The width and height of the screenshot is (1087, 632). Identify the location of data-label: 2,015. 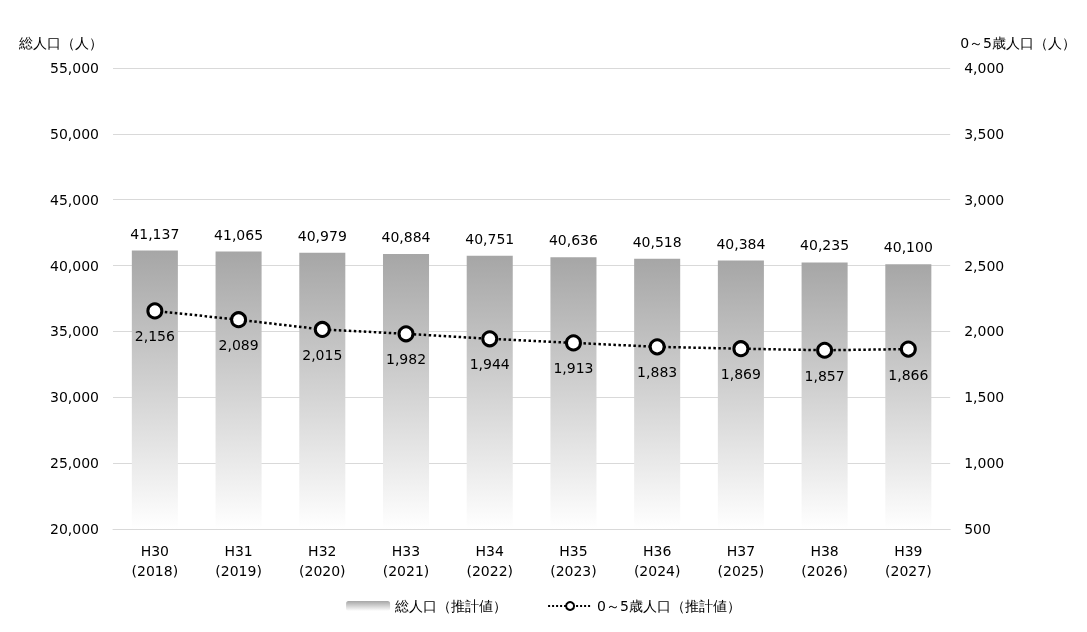
(322, 354).